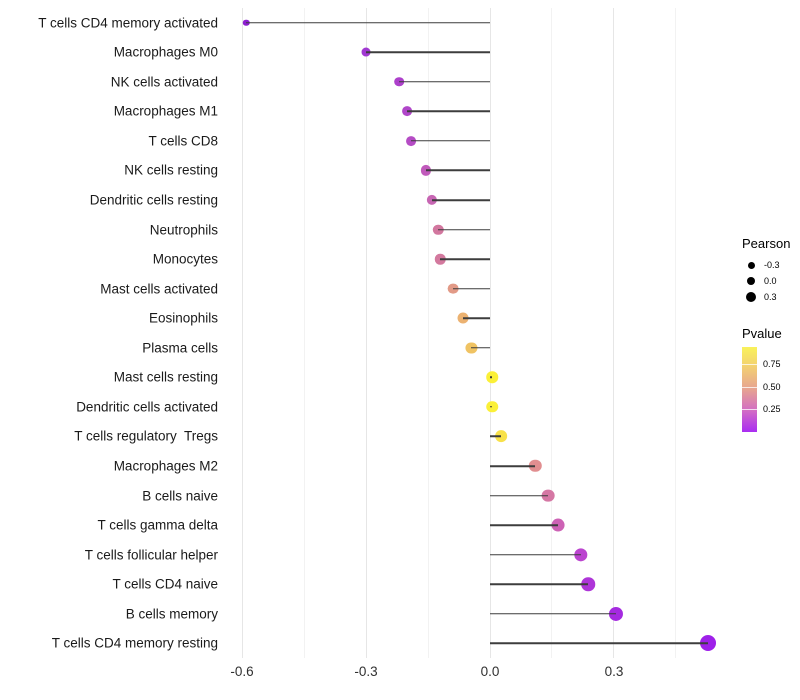 This screenshot has width=800, height=700. What do you see at coordinates (171, 170) in the screenshot?
I see `y-axis-label: NK cells resting` at bounding box center [171, 170].